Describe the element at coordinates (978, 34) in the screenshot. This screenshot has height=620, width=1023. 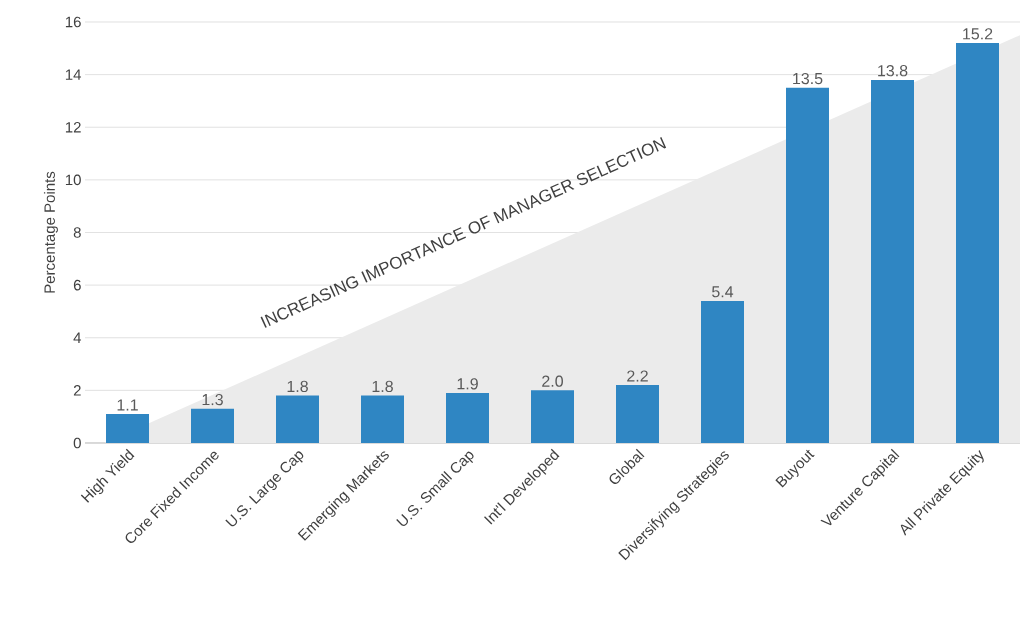
I see `data-label: 15.2` at that location.